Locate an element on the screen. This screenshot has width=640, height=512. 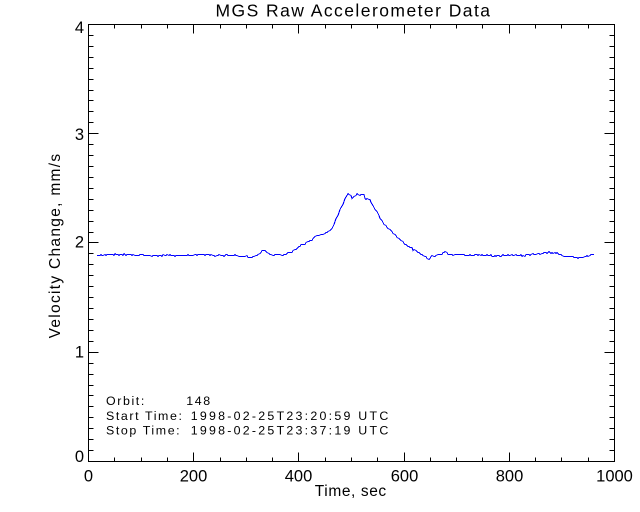
svg-text: 3 is located at coordinates (79, 135).